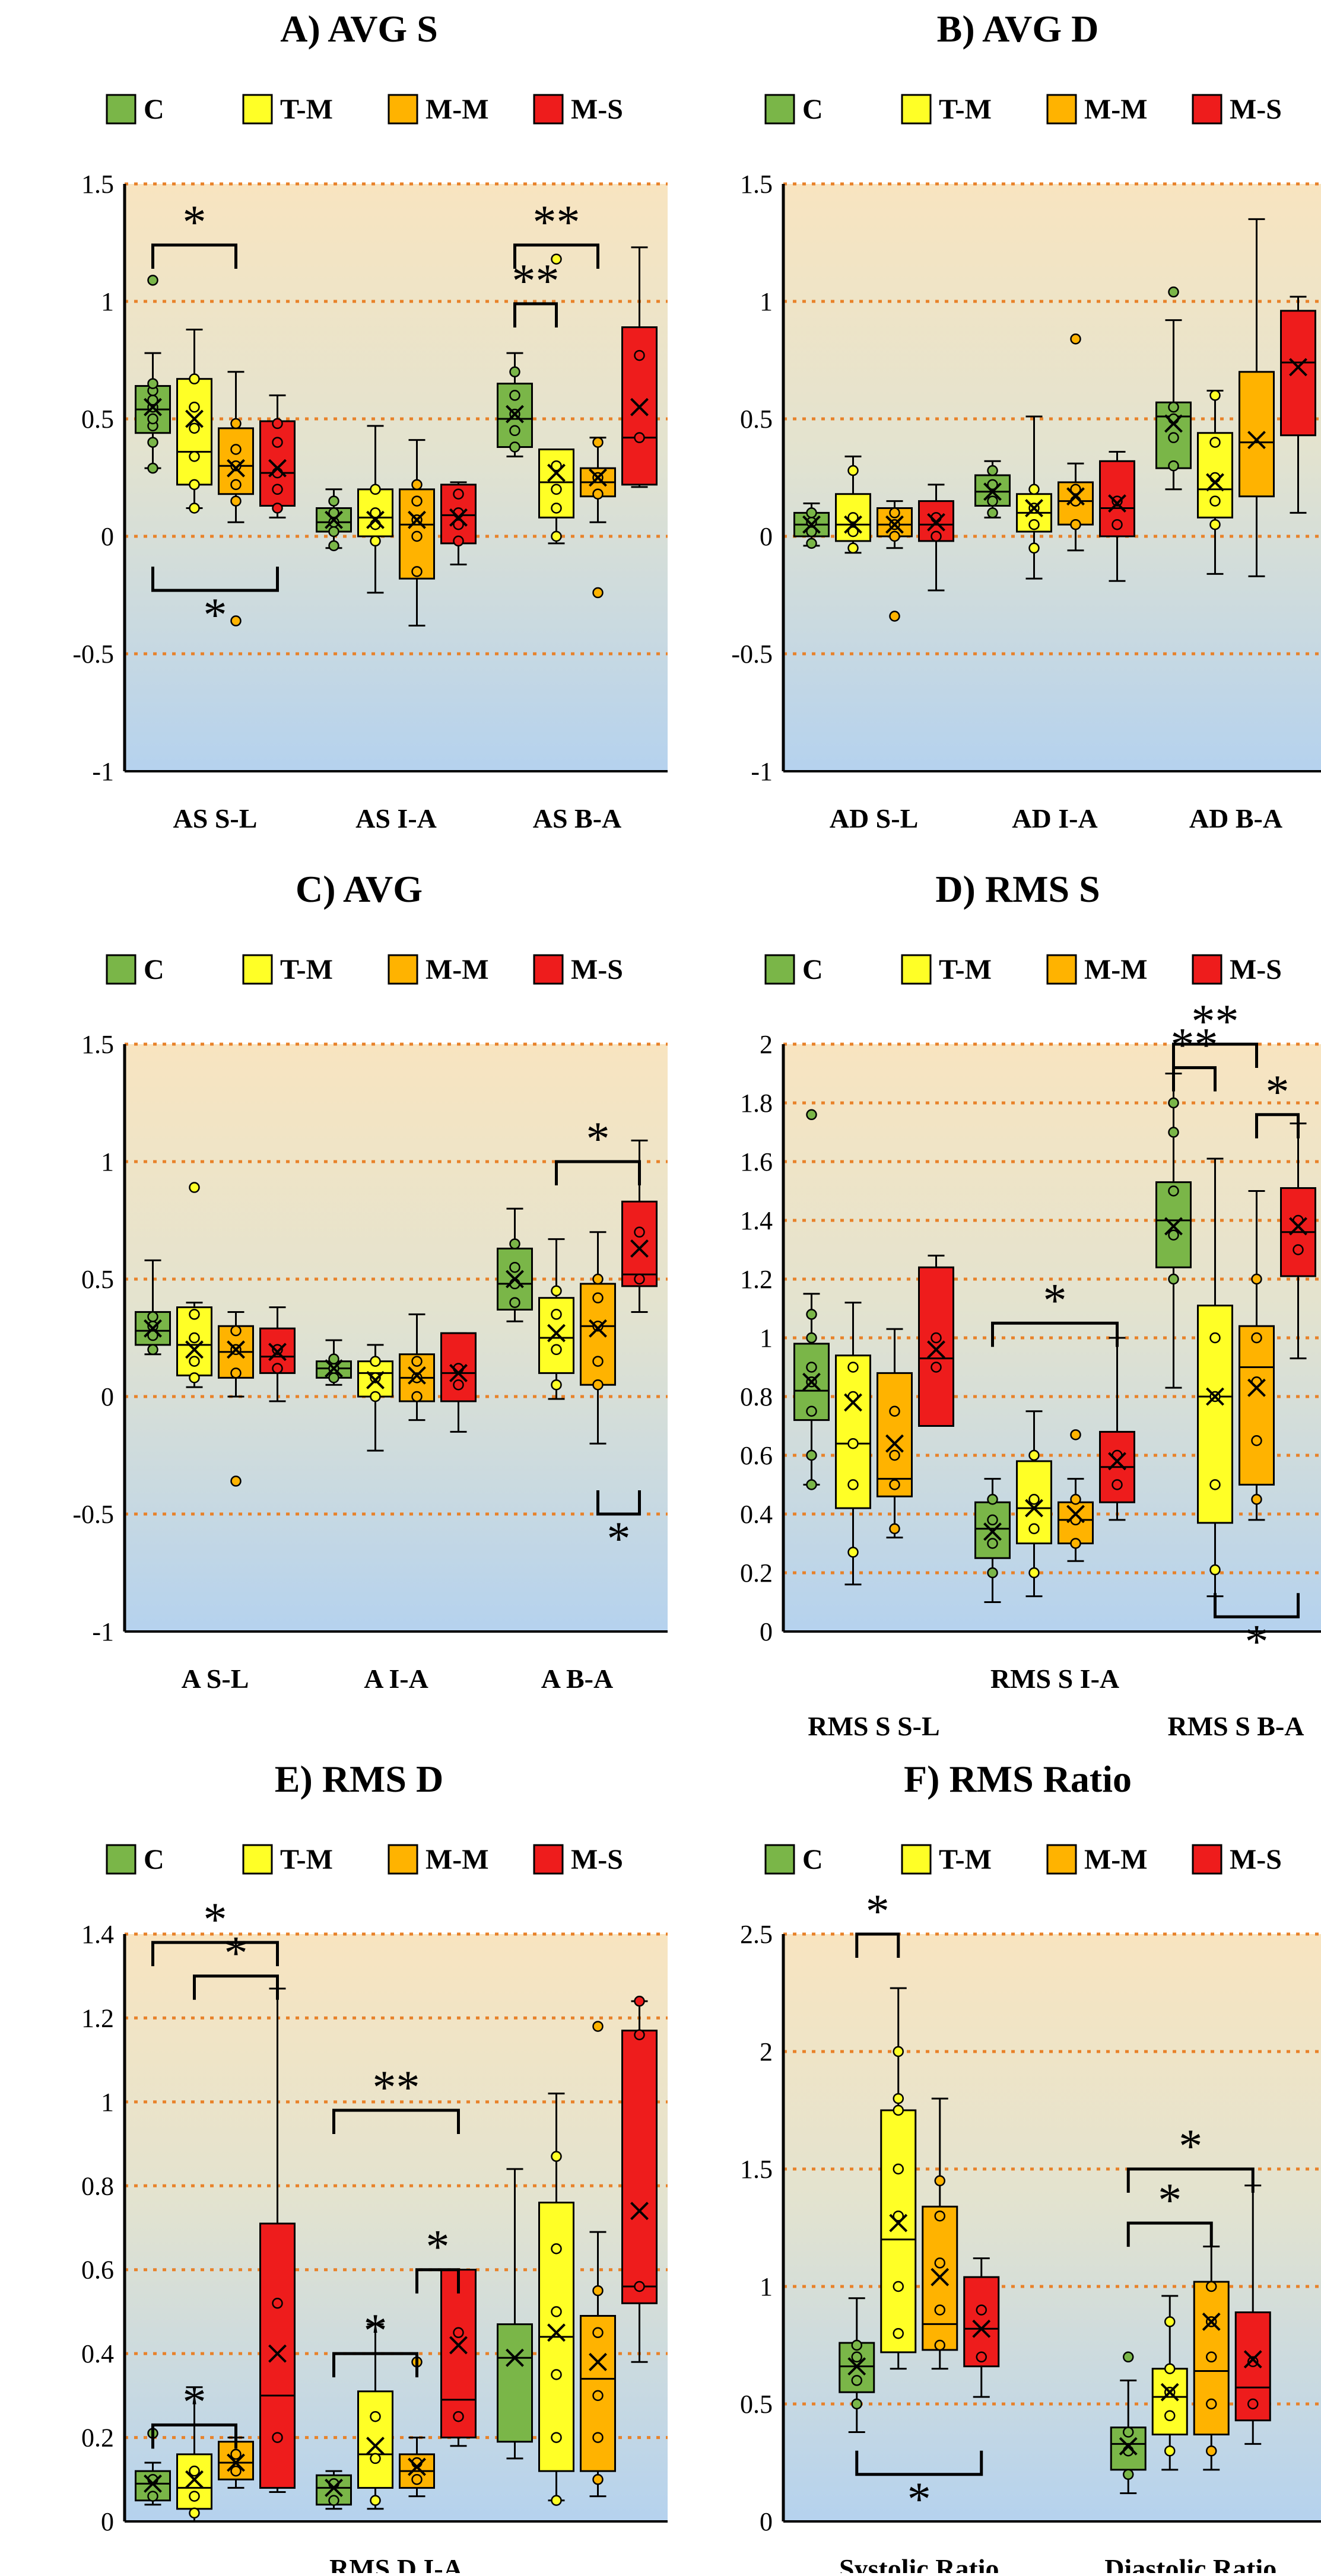  Describe the element at coordinates (1054, 1679) in the screenshot. I see `category-label: RMS S I-A` at that location.